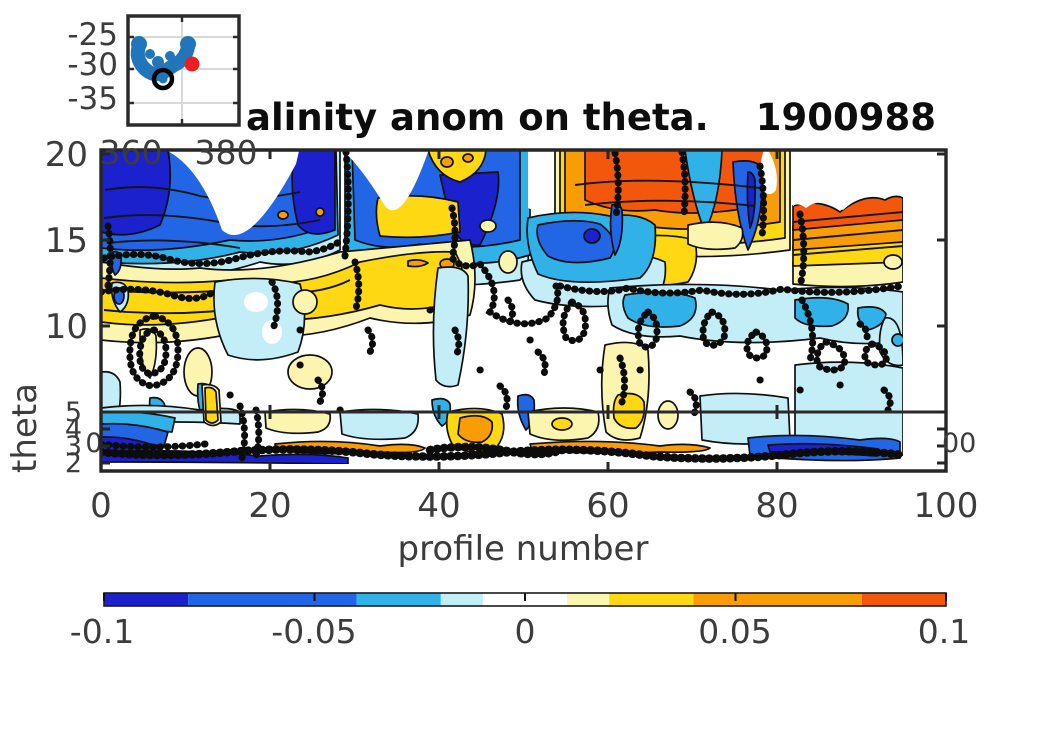 This screenshot has height=750, width=1050. What do you see at coordinates (846, 117) in the screenshot?
I see `title-float-id: 1900988` at bounding box center [846, 117].